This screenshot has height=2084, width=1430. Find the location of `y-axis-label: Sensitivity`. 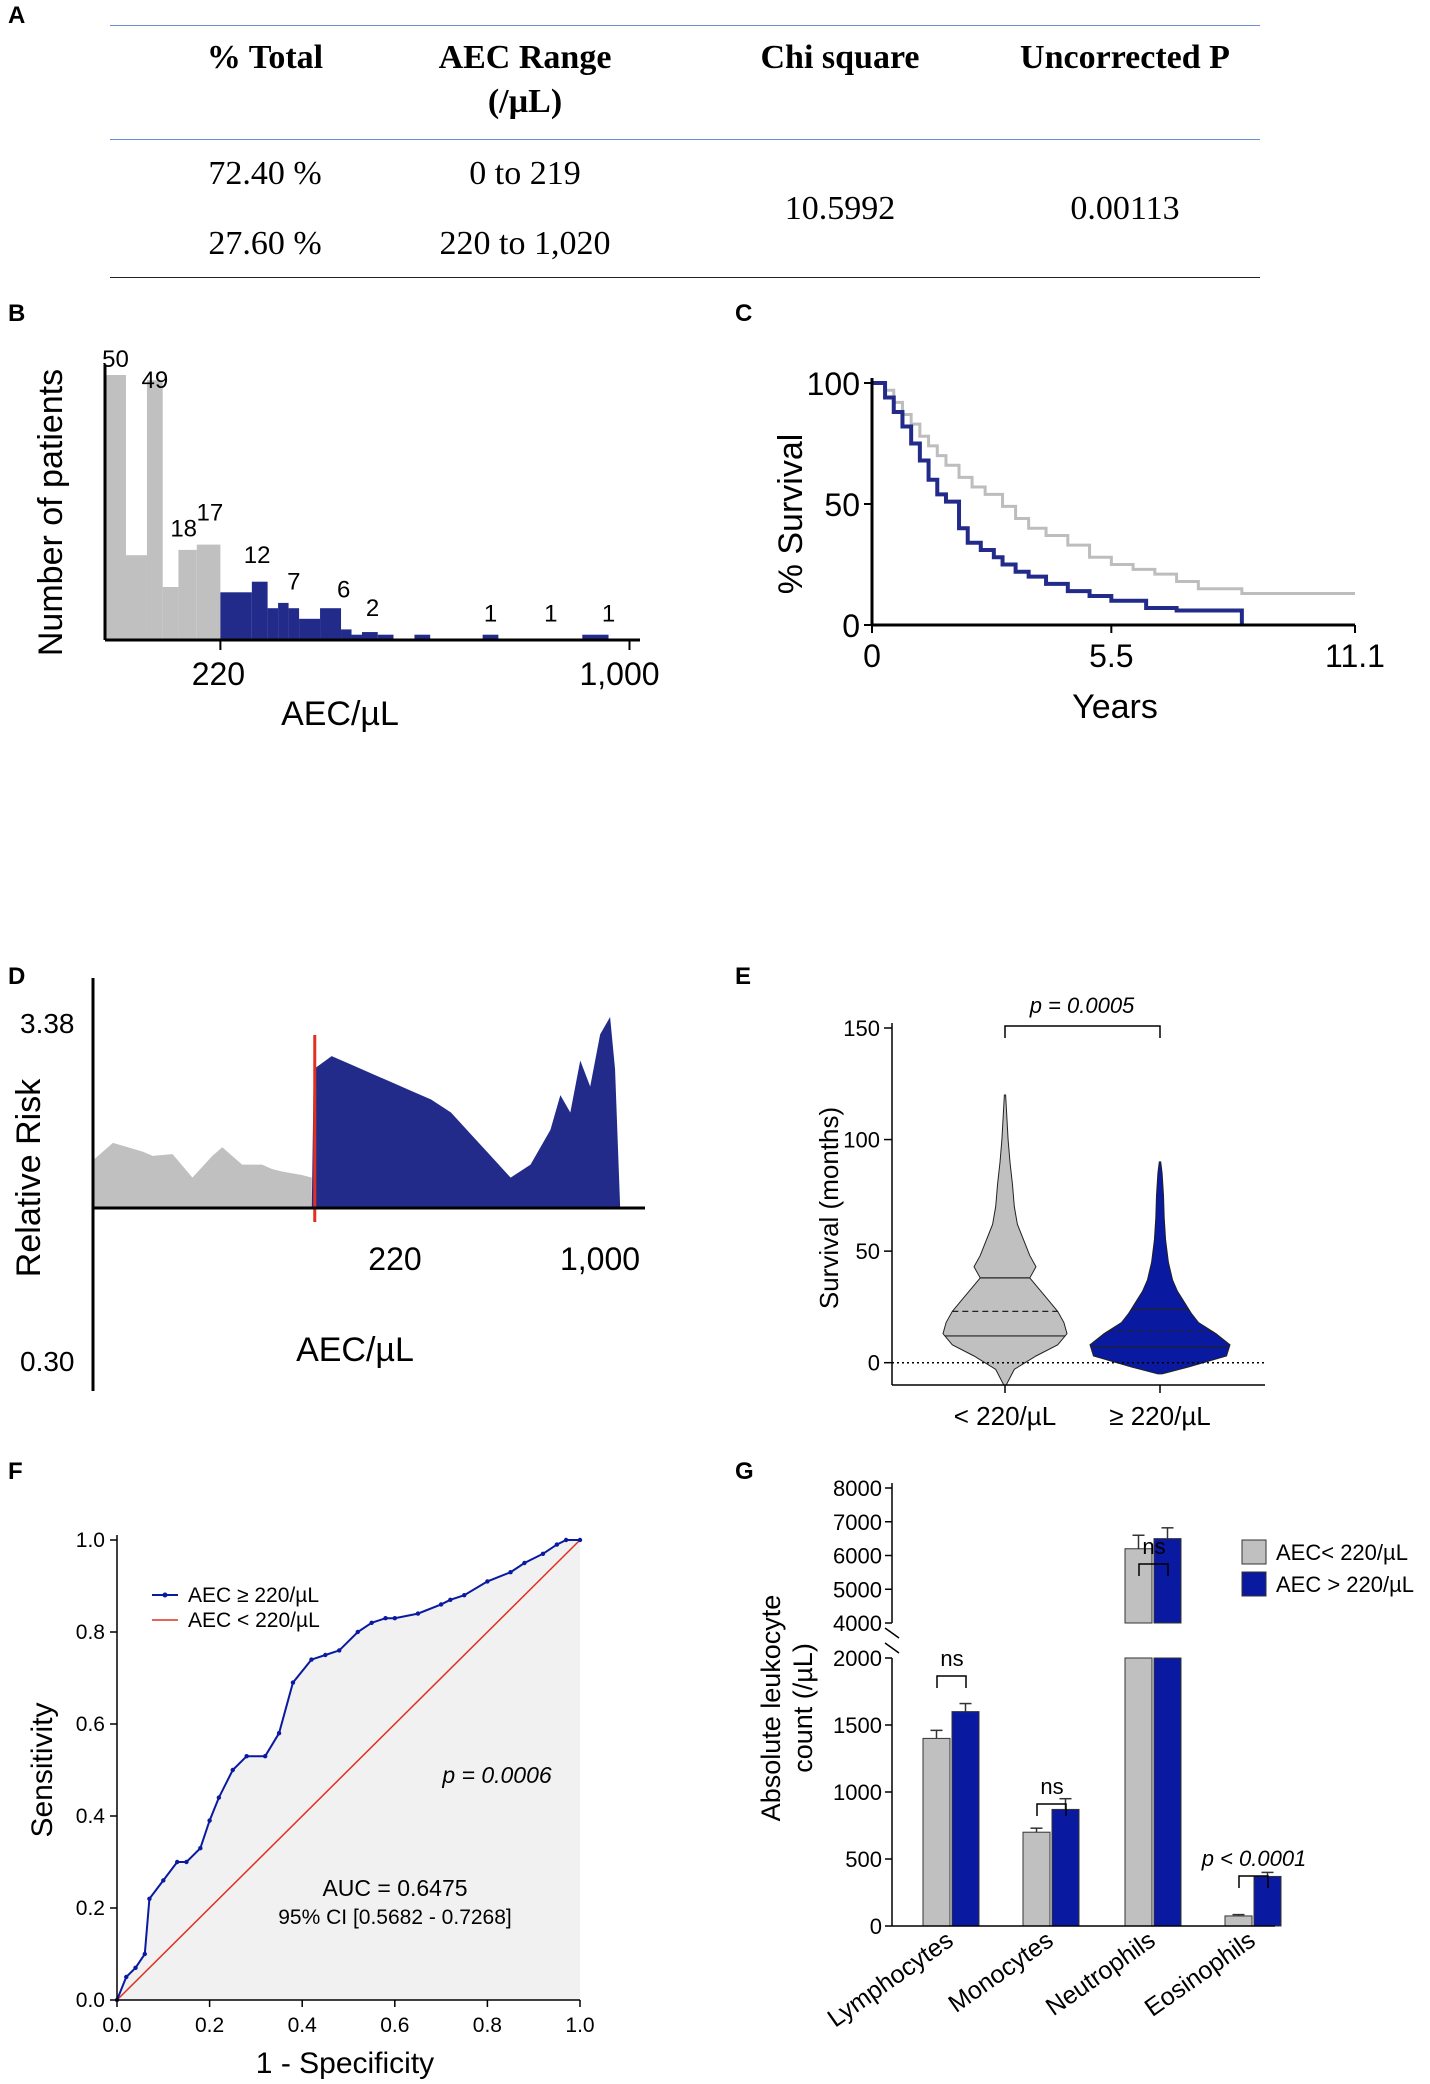

y-axis-label: Sensitivity is located at coordinates (42, 1769).